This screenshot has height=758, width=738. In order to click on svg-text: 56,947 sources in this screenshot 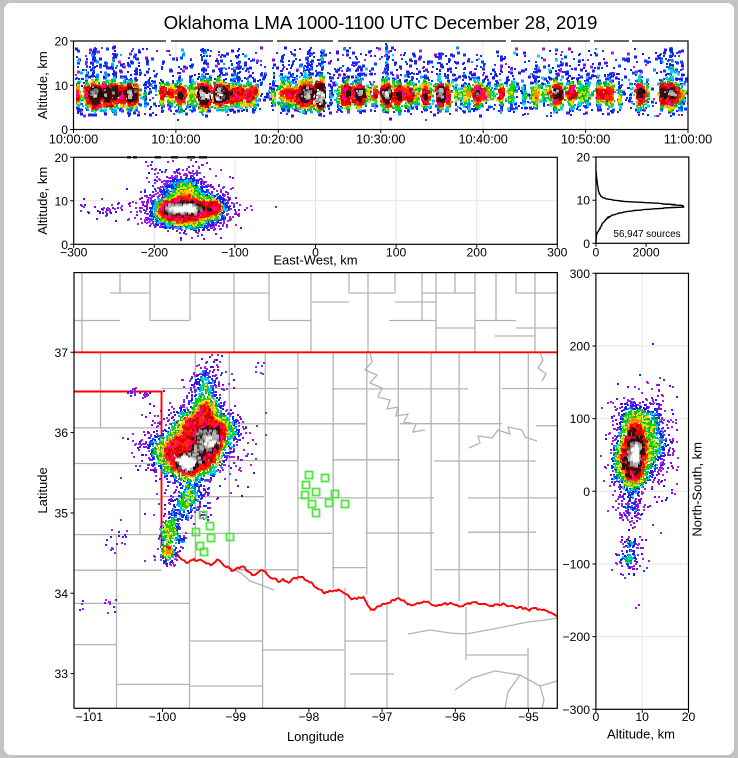, I will do `click(647, 234)`.